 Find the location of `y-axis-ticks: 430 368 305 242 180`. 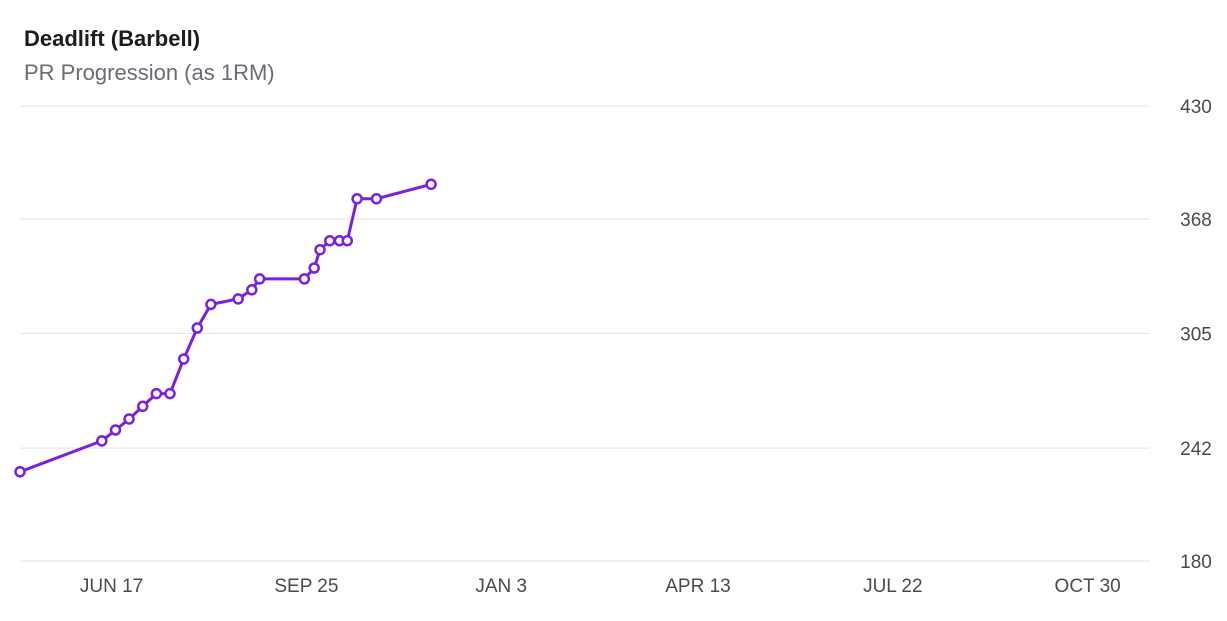

y-axis-ticks: 430 368 305 242 180 is located at coordinates (1196, 335).